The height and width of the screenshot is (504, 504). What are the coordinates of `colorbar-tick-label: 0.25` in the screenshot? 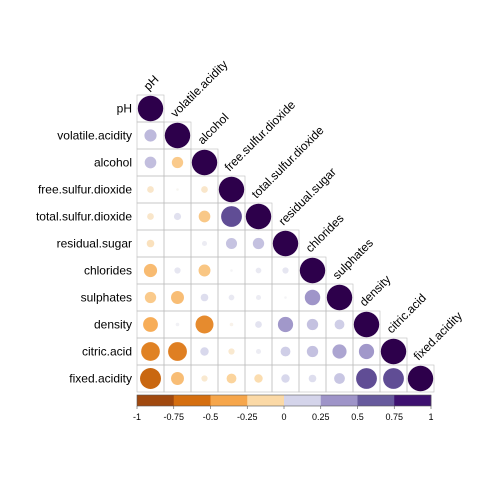 It's located at (321, 417).